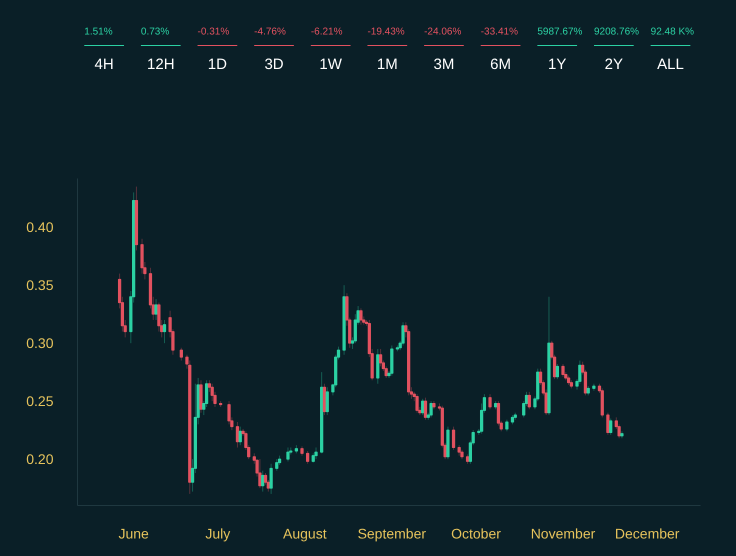  Describe the element at coordinates (218, 64) in the screenshot. I see `text: 1D` at that location.